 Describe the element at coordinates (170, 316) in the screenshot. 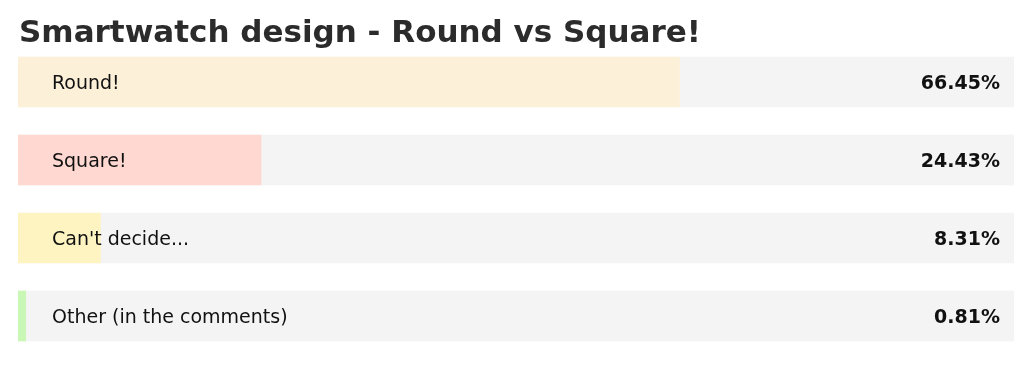

I see `y-tick-label: Other (in the comments)` at that location.